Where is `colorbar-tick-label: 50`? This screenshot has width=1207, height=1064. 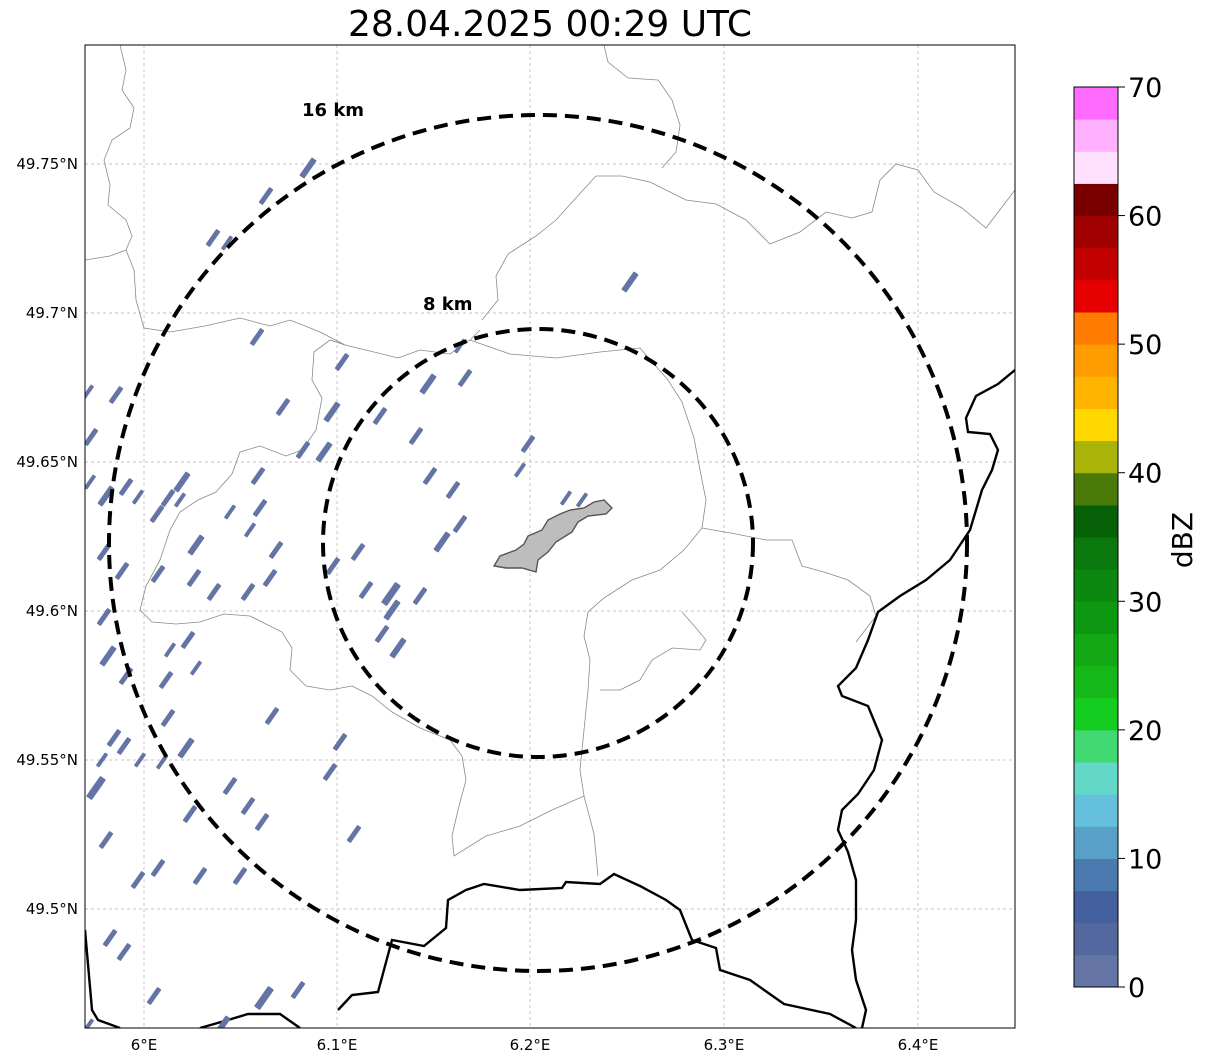 colorbar-tick-label: 50 is located at coordinates (1145, 345).